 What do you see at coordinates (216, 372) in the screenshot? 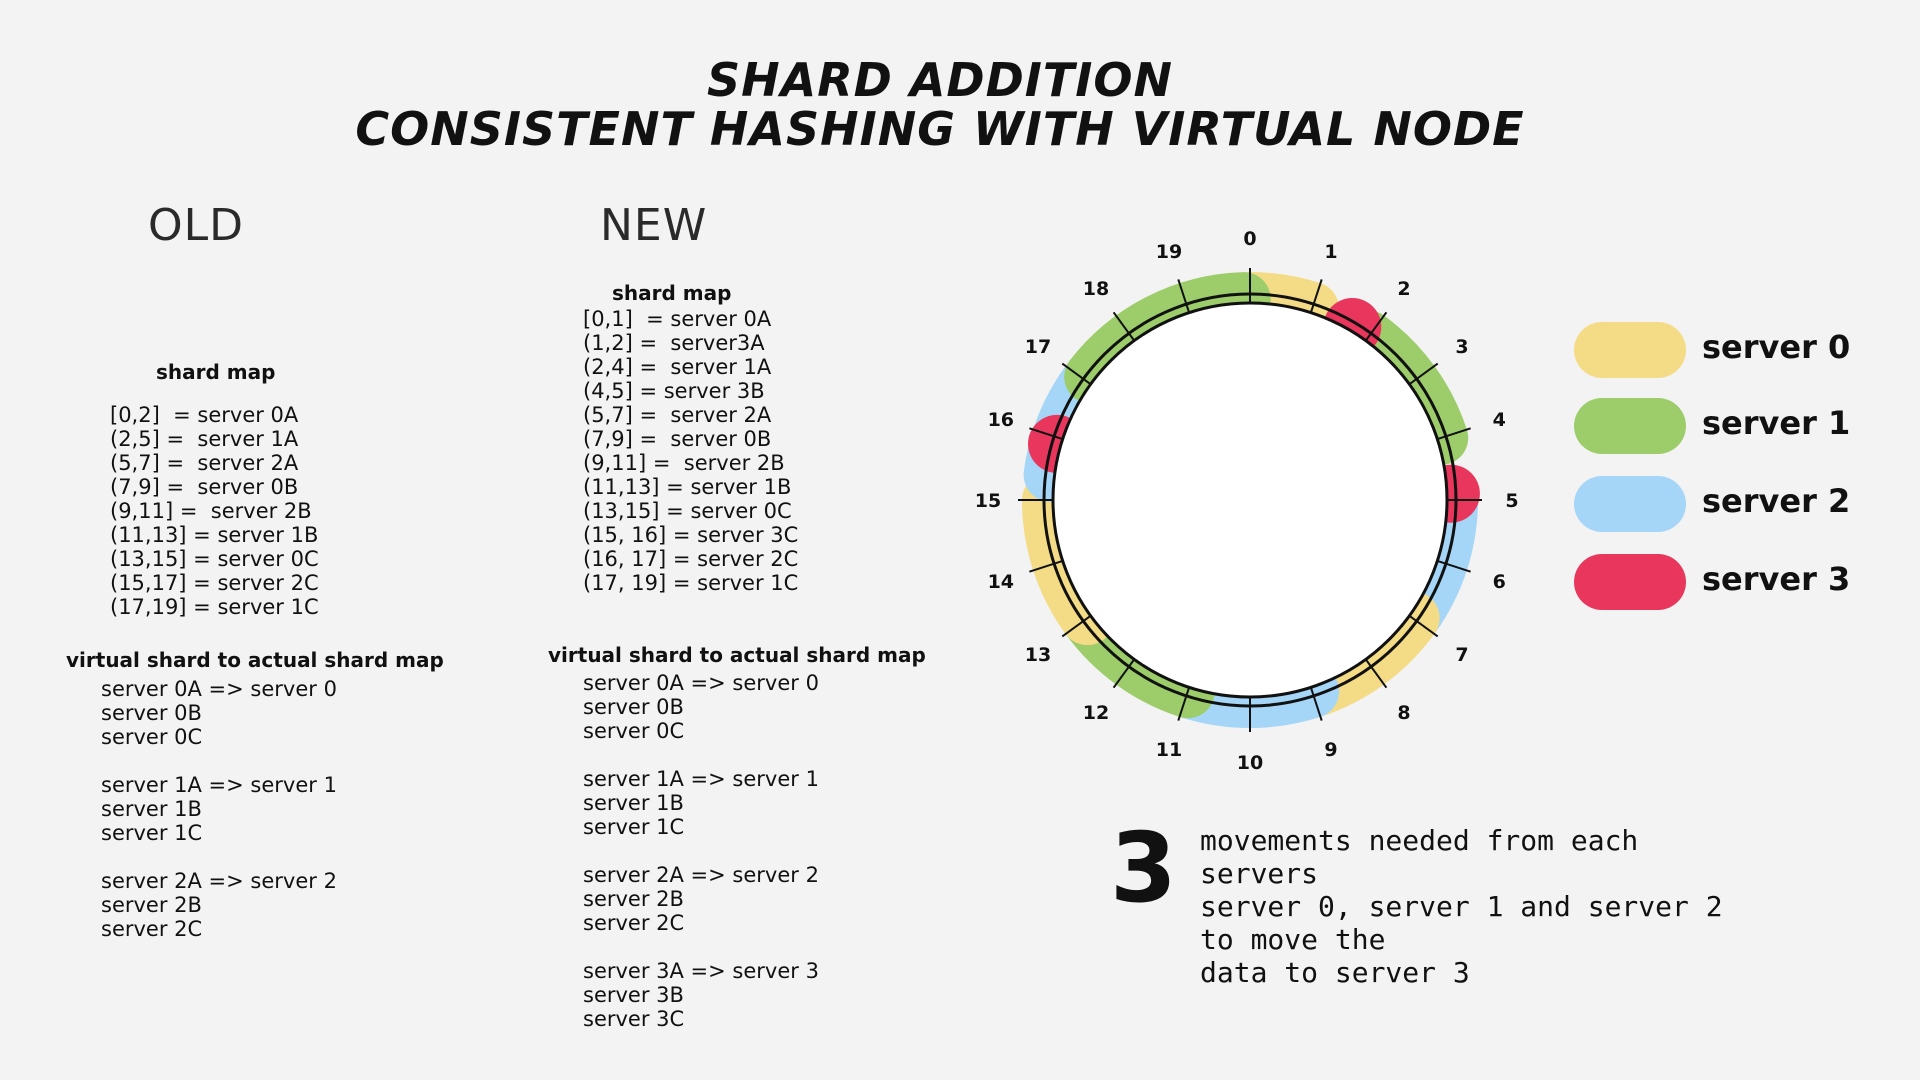
I see `old-shard-map-title: shard map` at bounding box center [216, 372].